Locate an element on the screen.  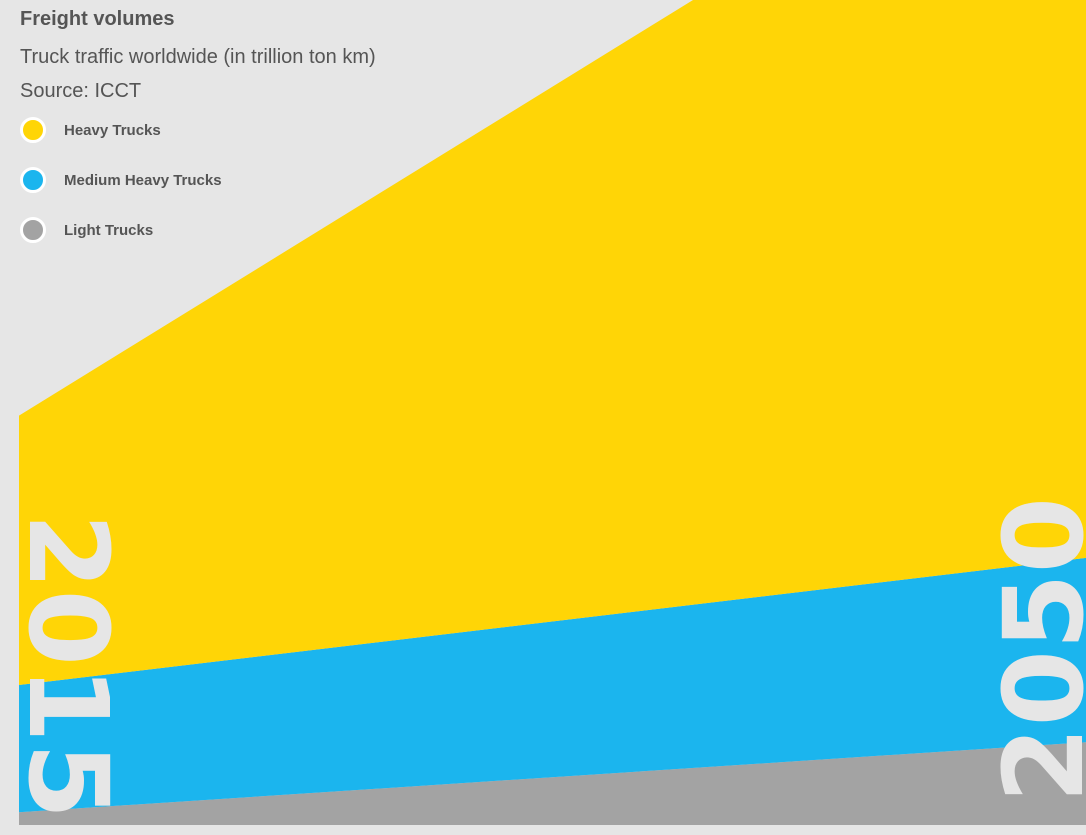
legend-item-medium-heavy-trucks: Medium Heavy Trucks is located at coordinates (121, 180).